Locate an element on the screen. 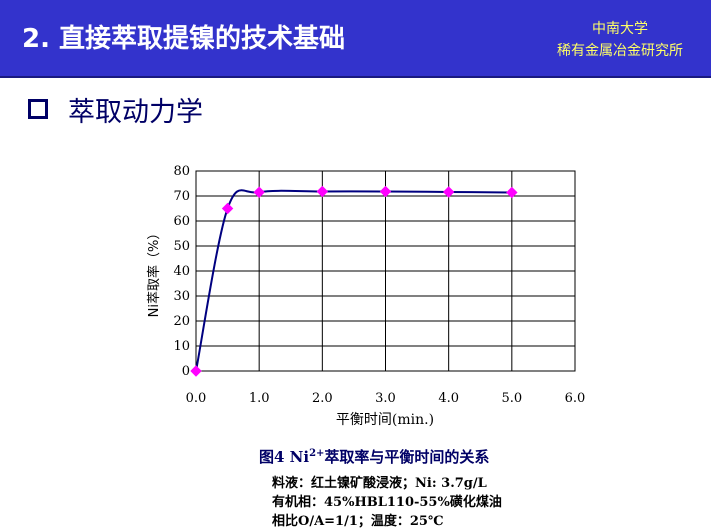 This screenshot has width=711, height=531. y-tick-label: 0 is located at coordinates (186, 371).